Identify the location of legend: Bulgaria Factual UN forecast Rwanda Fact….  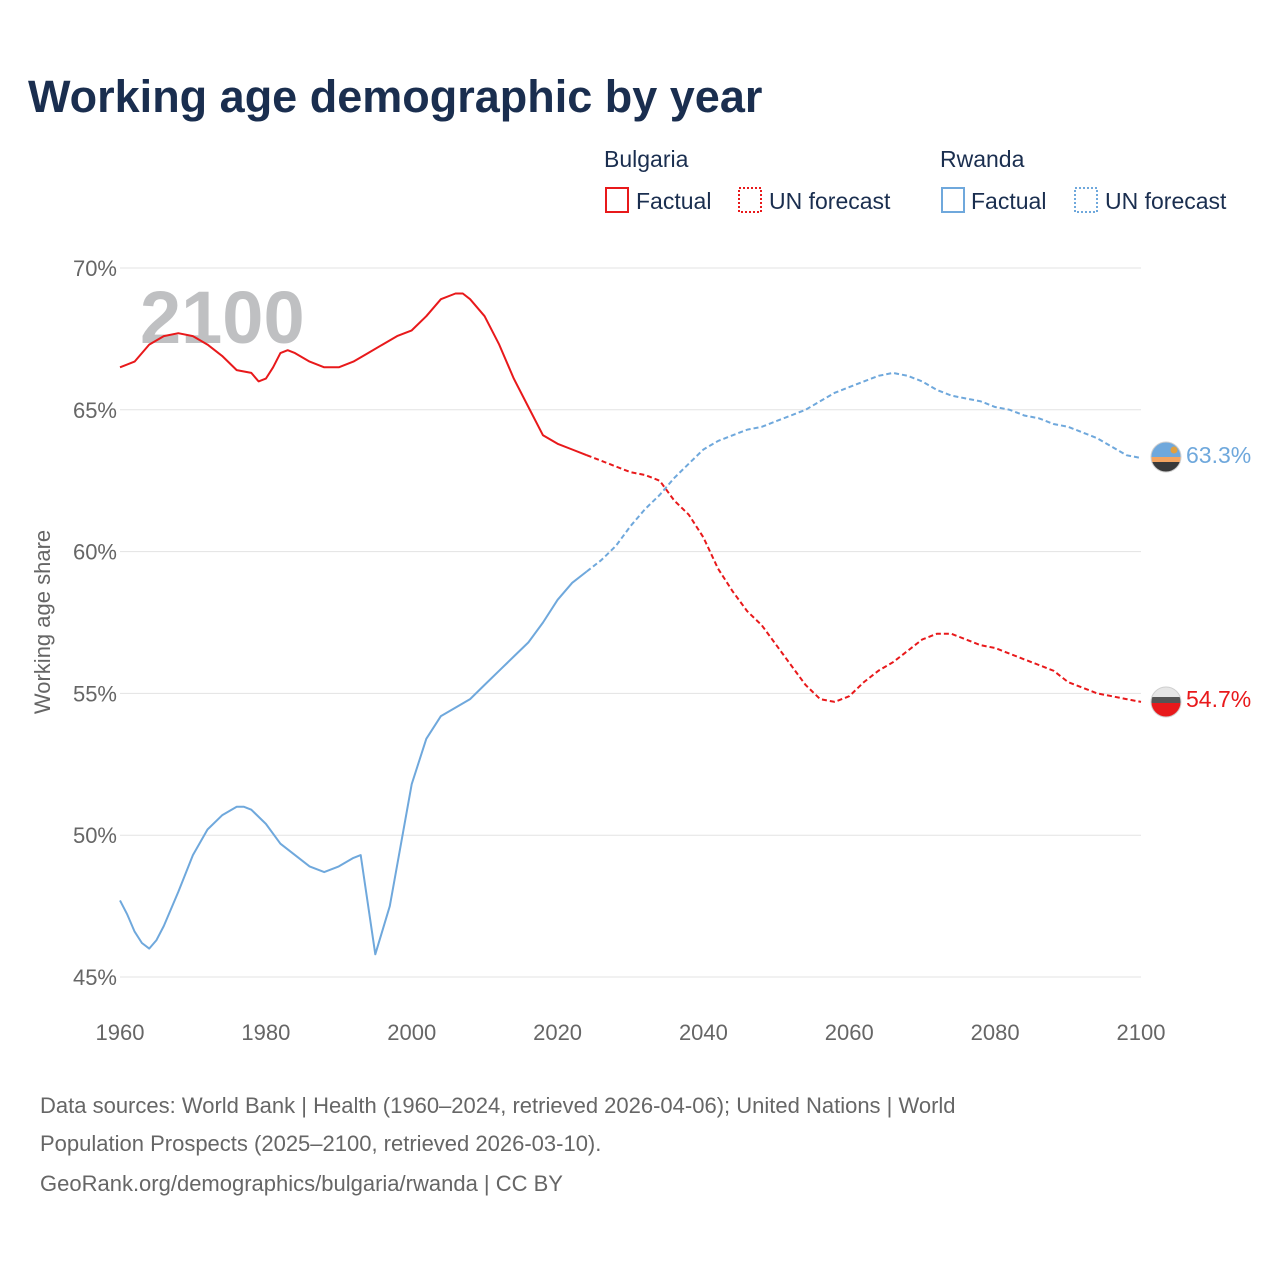
(915, 180).